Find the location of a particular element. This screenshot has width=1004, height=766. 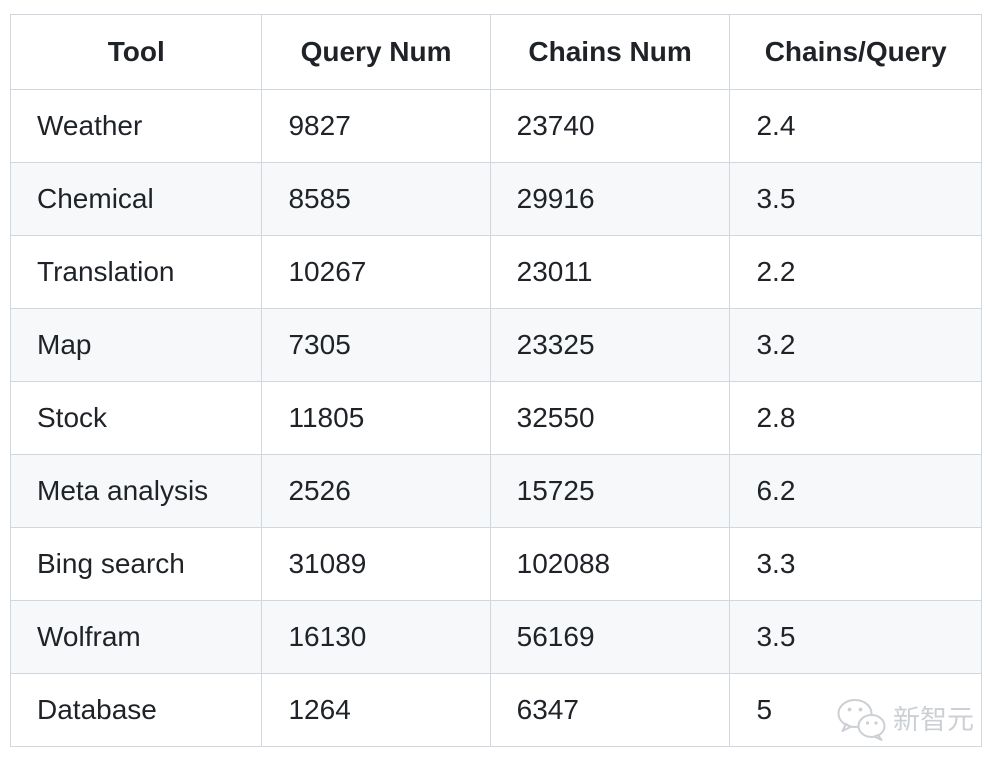

cell-chains-num: 102088 is located at coordinates (610, 564).